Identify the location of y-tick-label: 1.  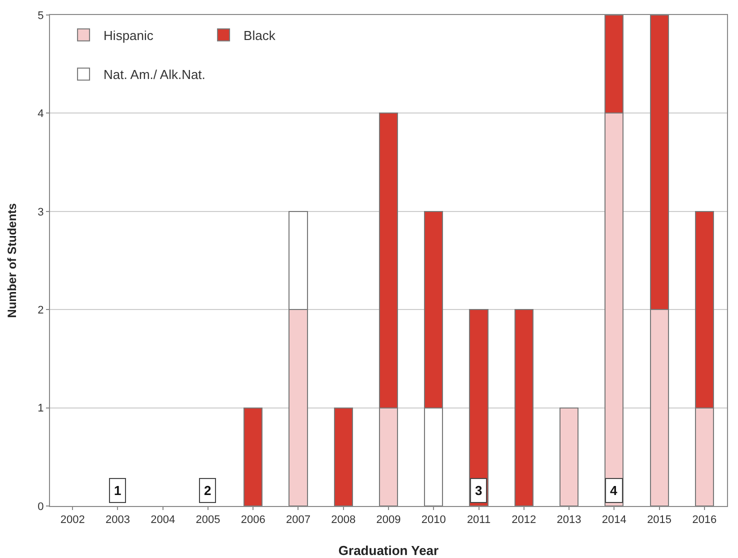
(41, 408).